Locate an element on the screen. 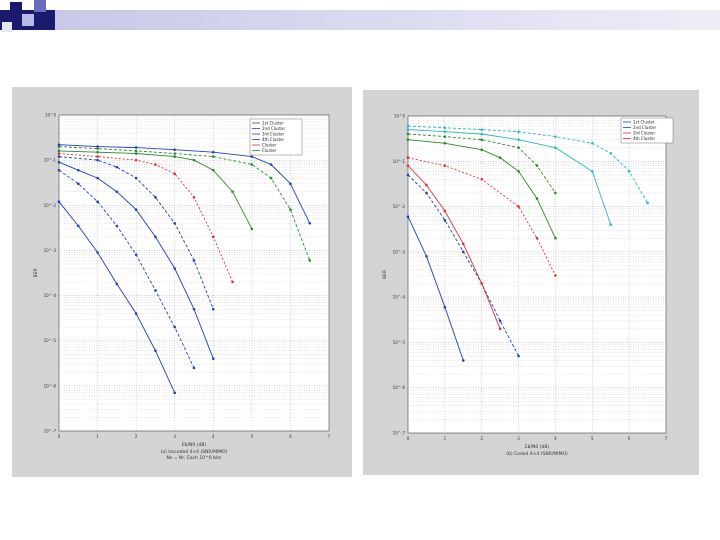 This screenshot has width=720, height=540. x-axis-label: Eb/N0 (dB) is located at coordinates (194, 445).